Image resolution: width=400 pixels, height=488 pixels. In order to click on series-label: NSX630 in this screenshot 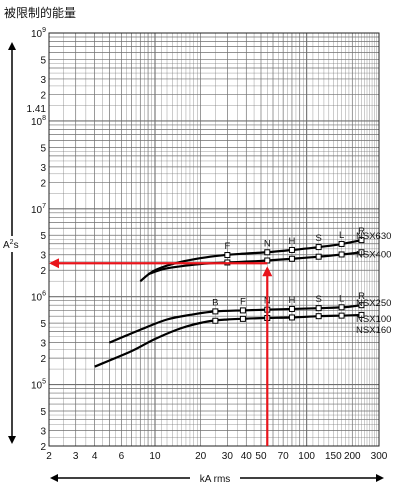, I will do `click(373, 236)`.